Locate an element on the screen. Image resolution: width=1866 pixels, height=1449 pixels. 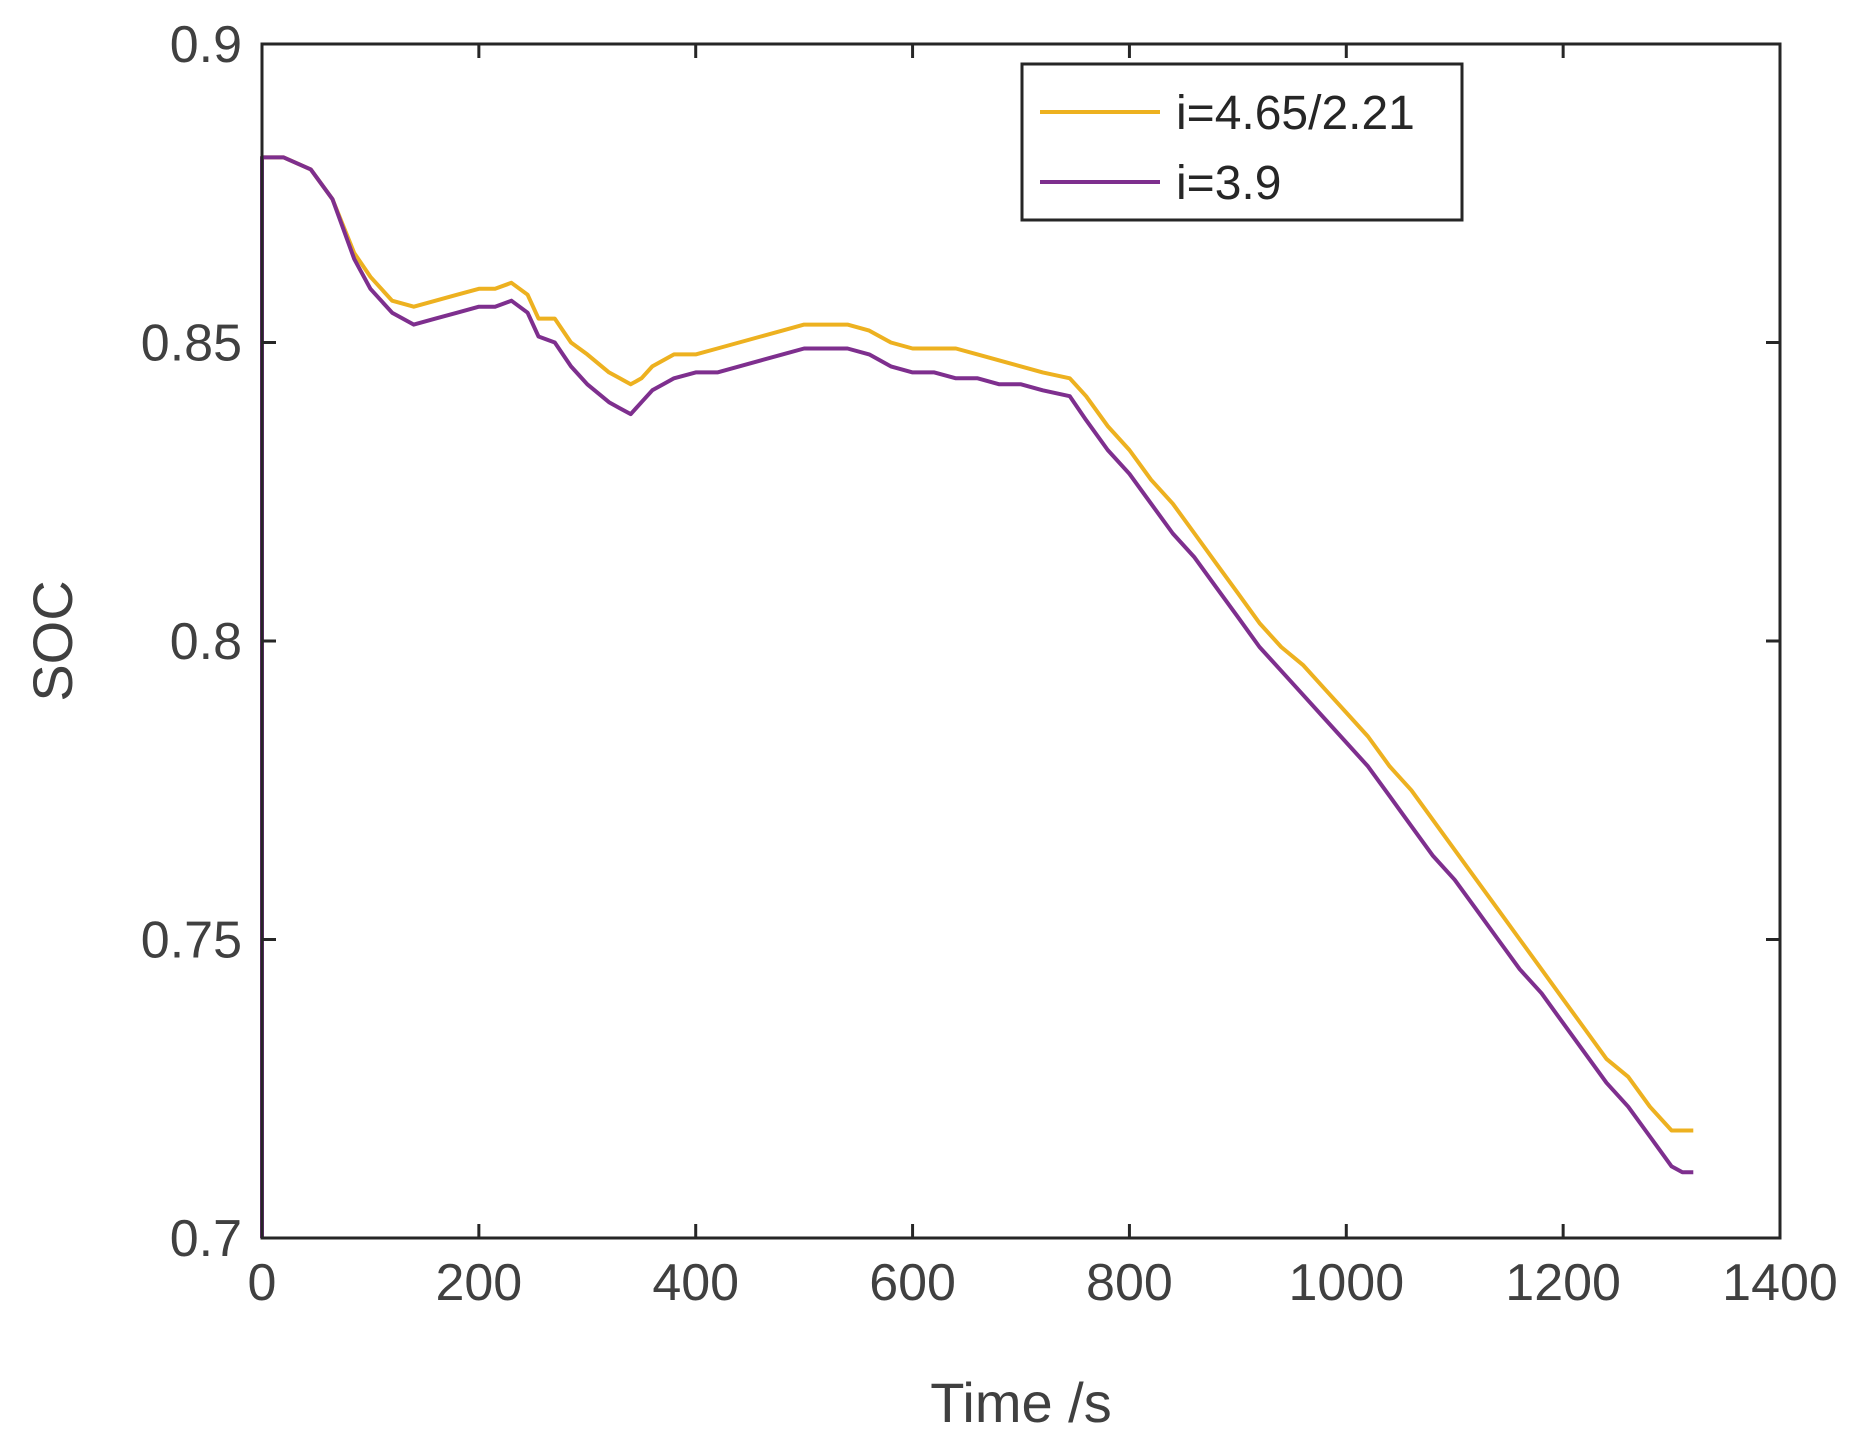
x-tick-label: 1200 is located at coordinates (1563, 1283).